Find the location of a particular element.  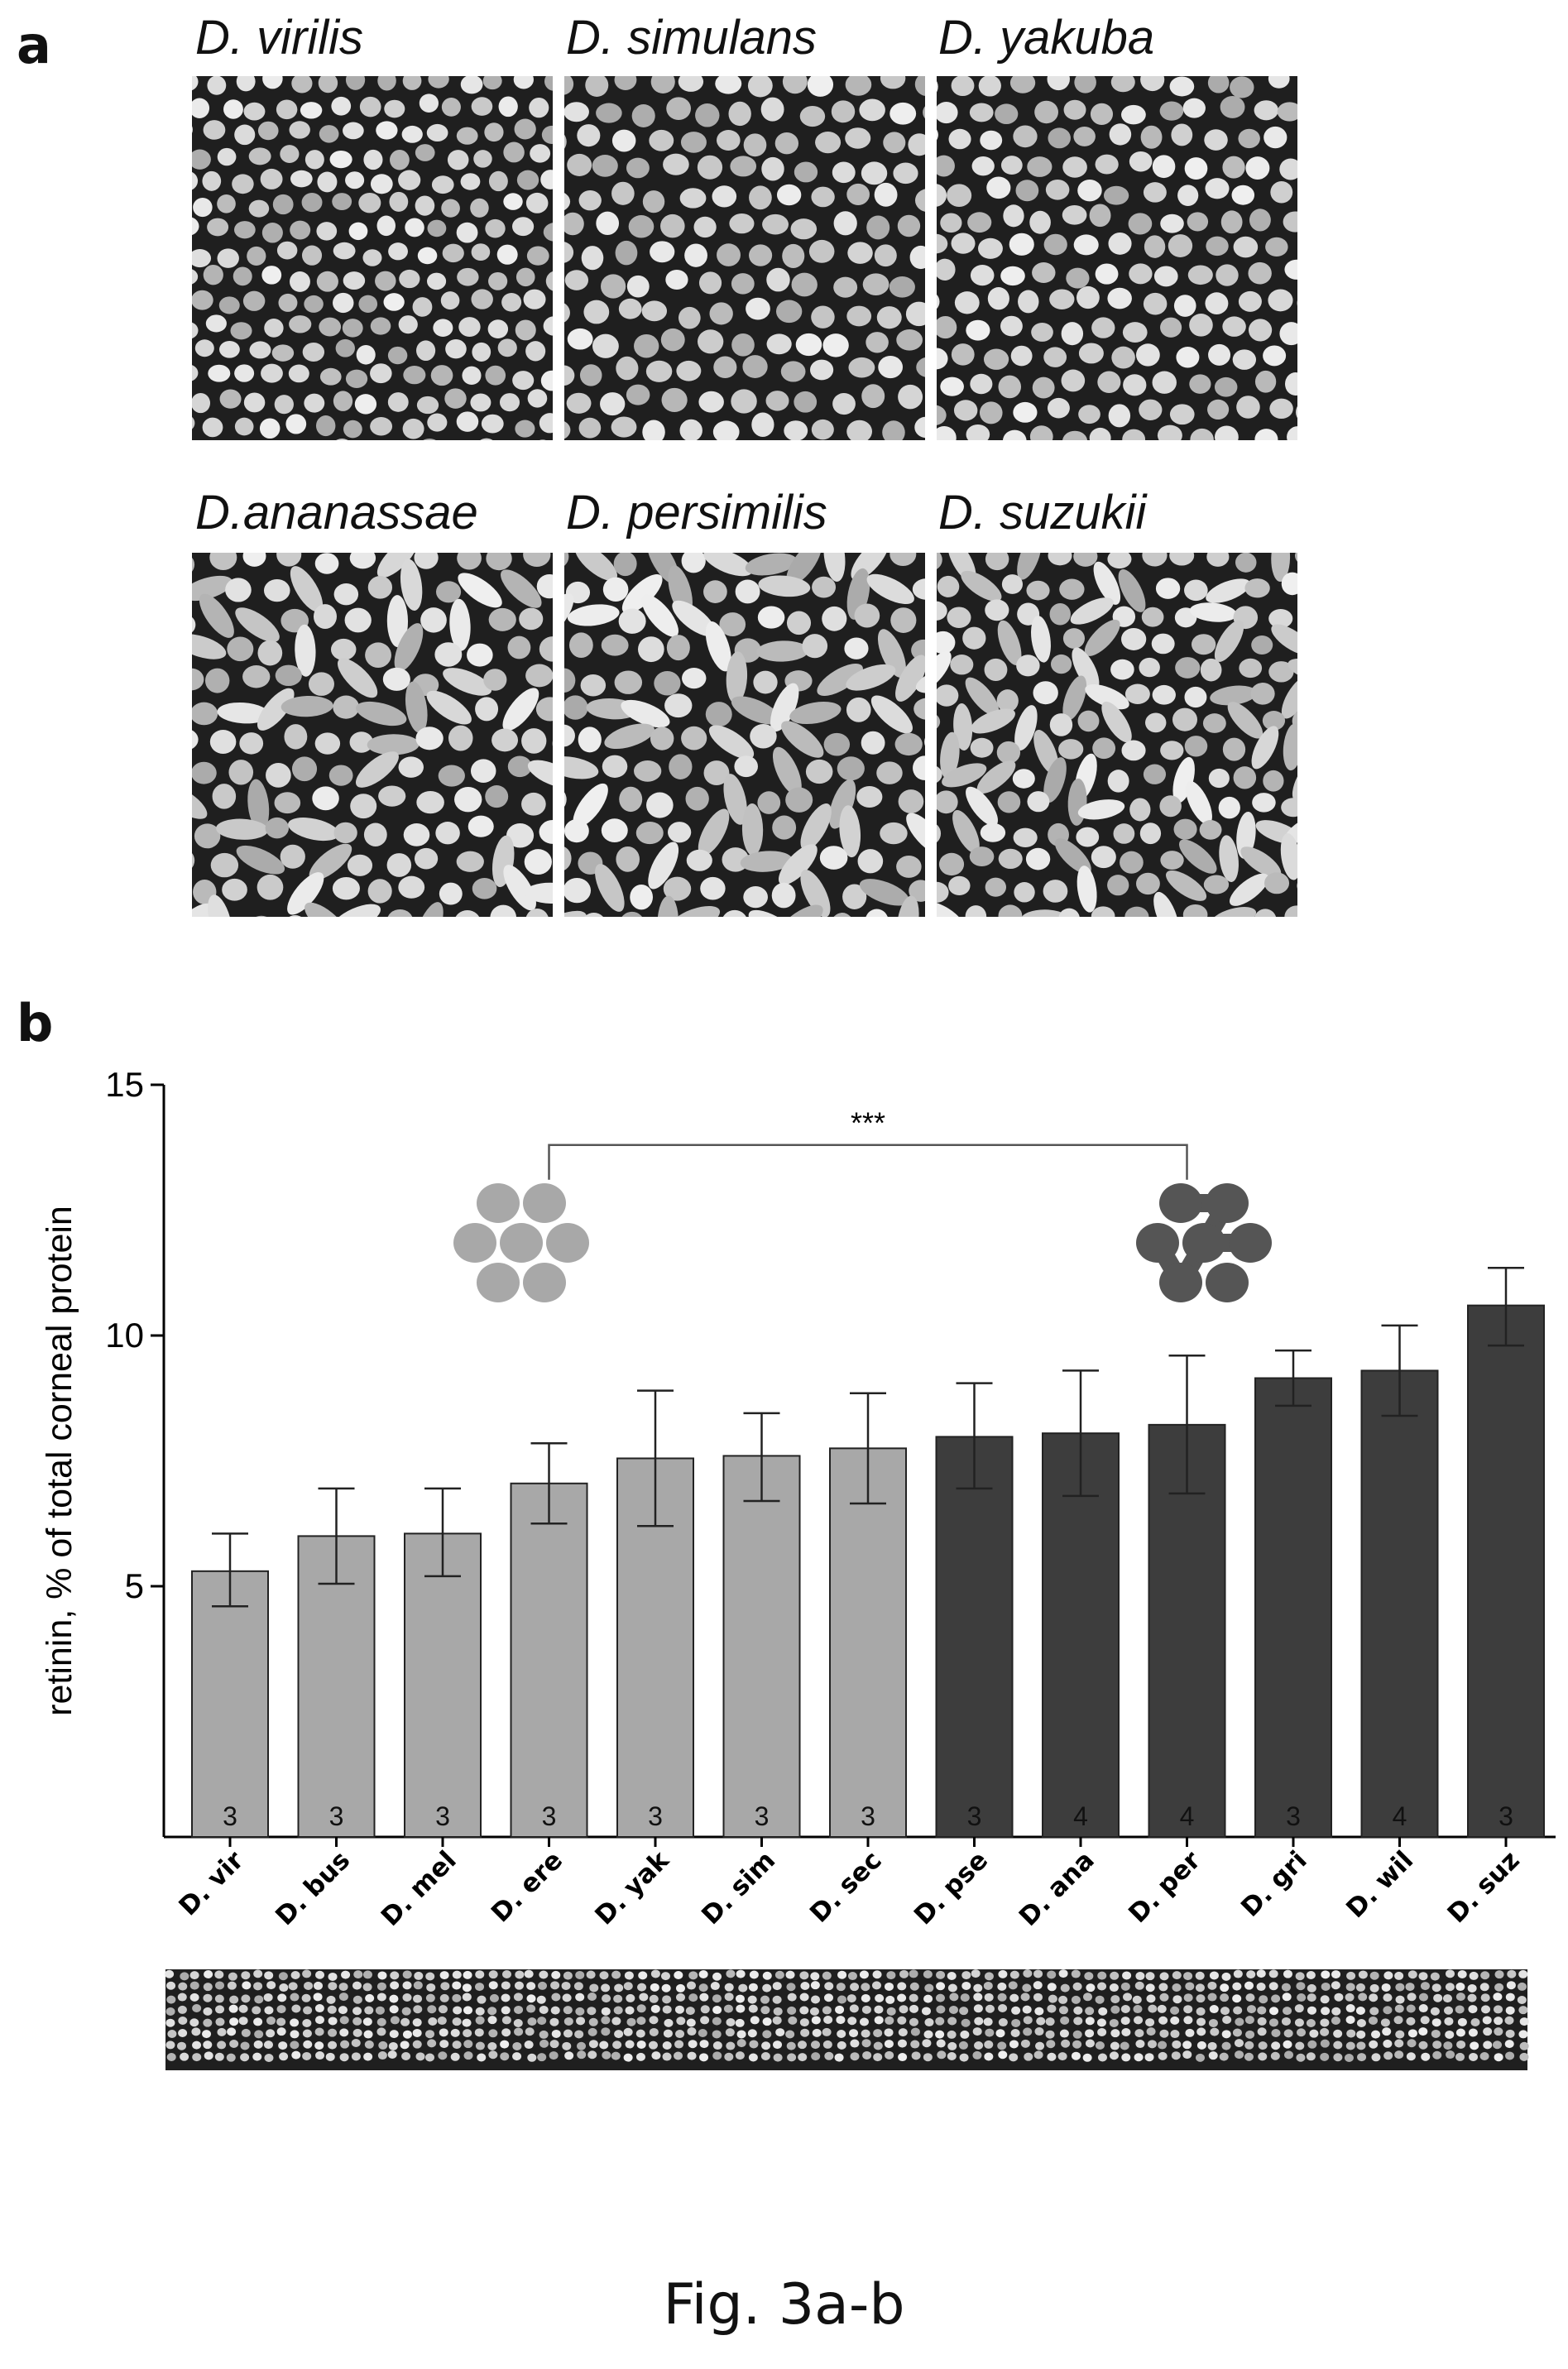

figure-caption: Fig. 3a-b is located at coordinates (784, 2305).